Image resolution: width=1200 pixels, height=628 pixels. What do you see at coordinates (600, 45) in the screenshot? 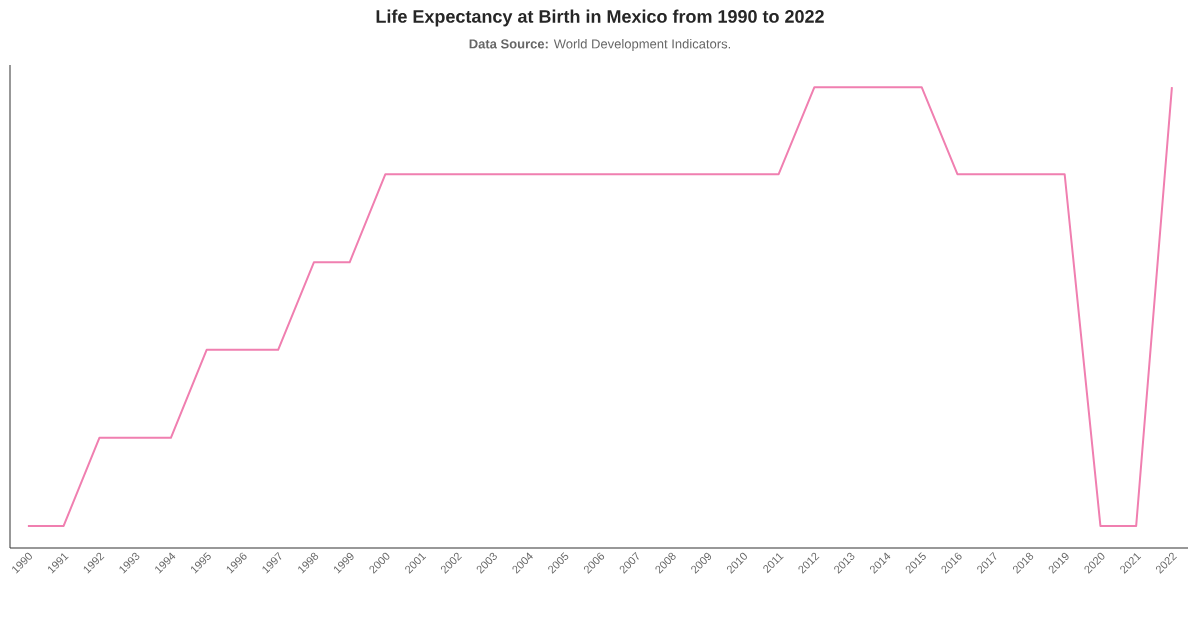
I see `text: Data Source: World Development Indicators.` at bounding box center [600, 45].